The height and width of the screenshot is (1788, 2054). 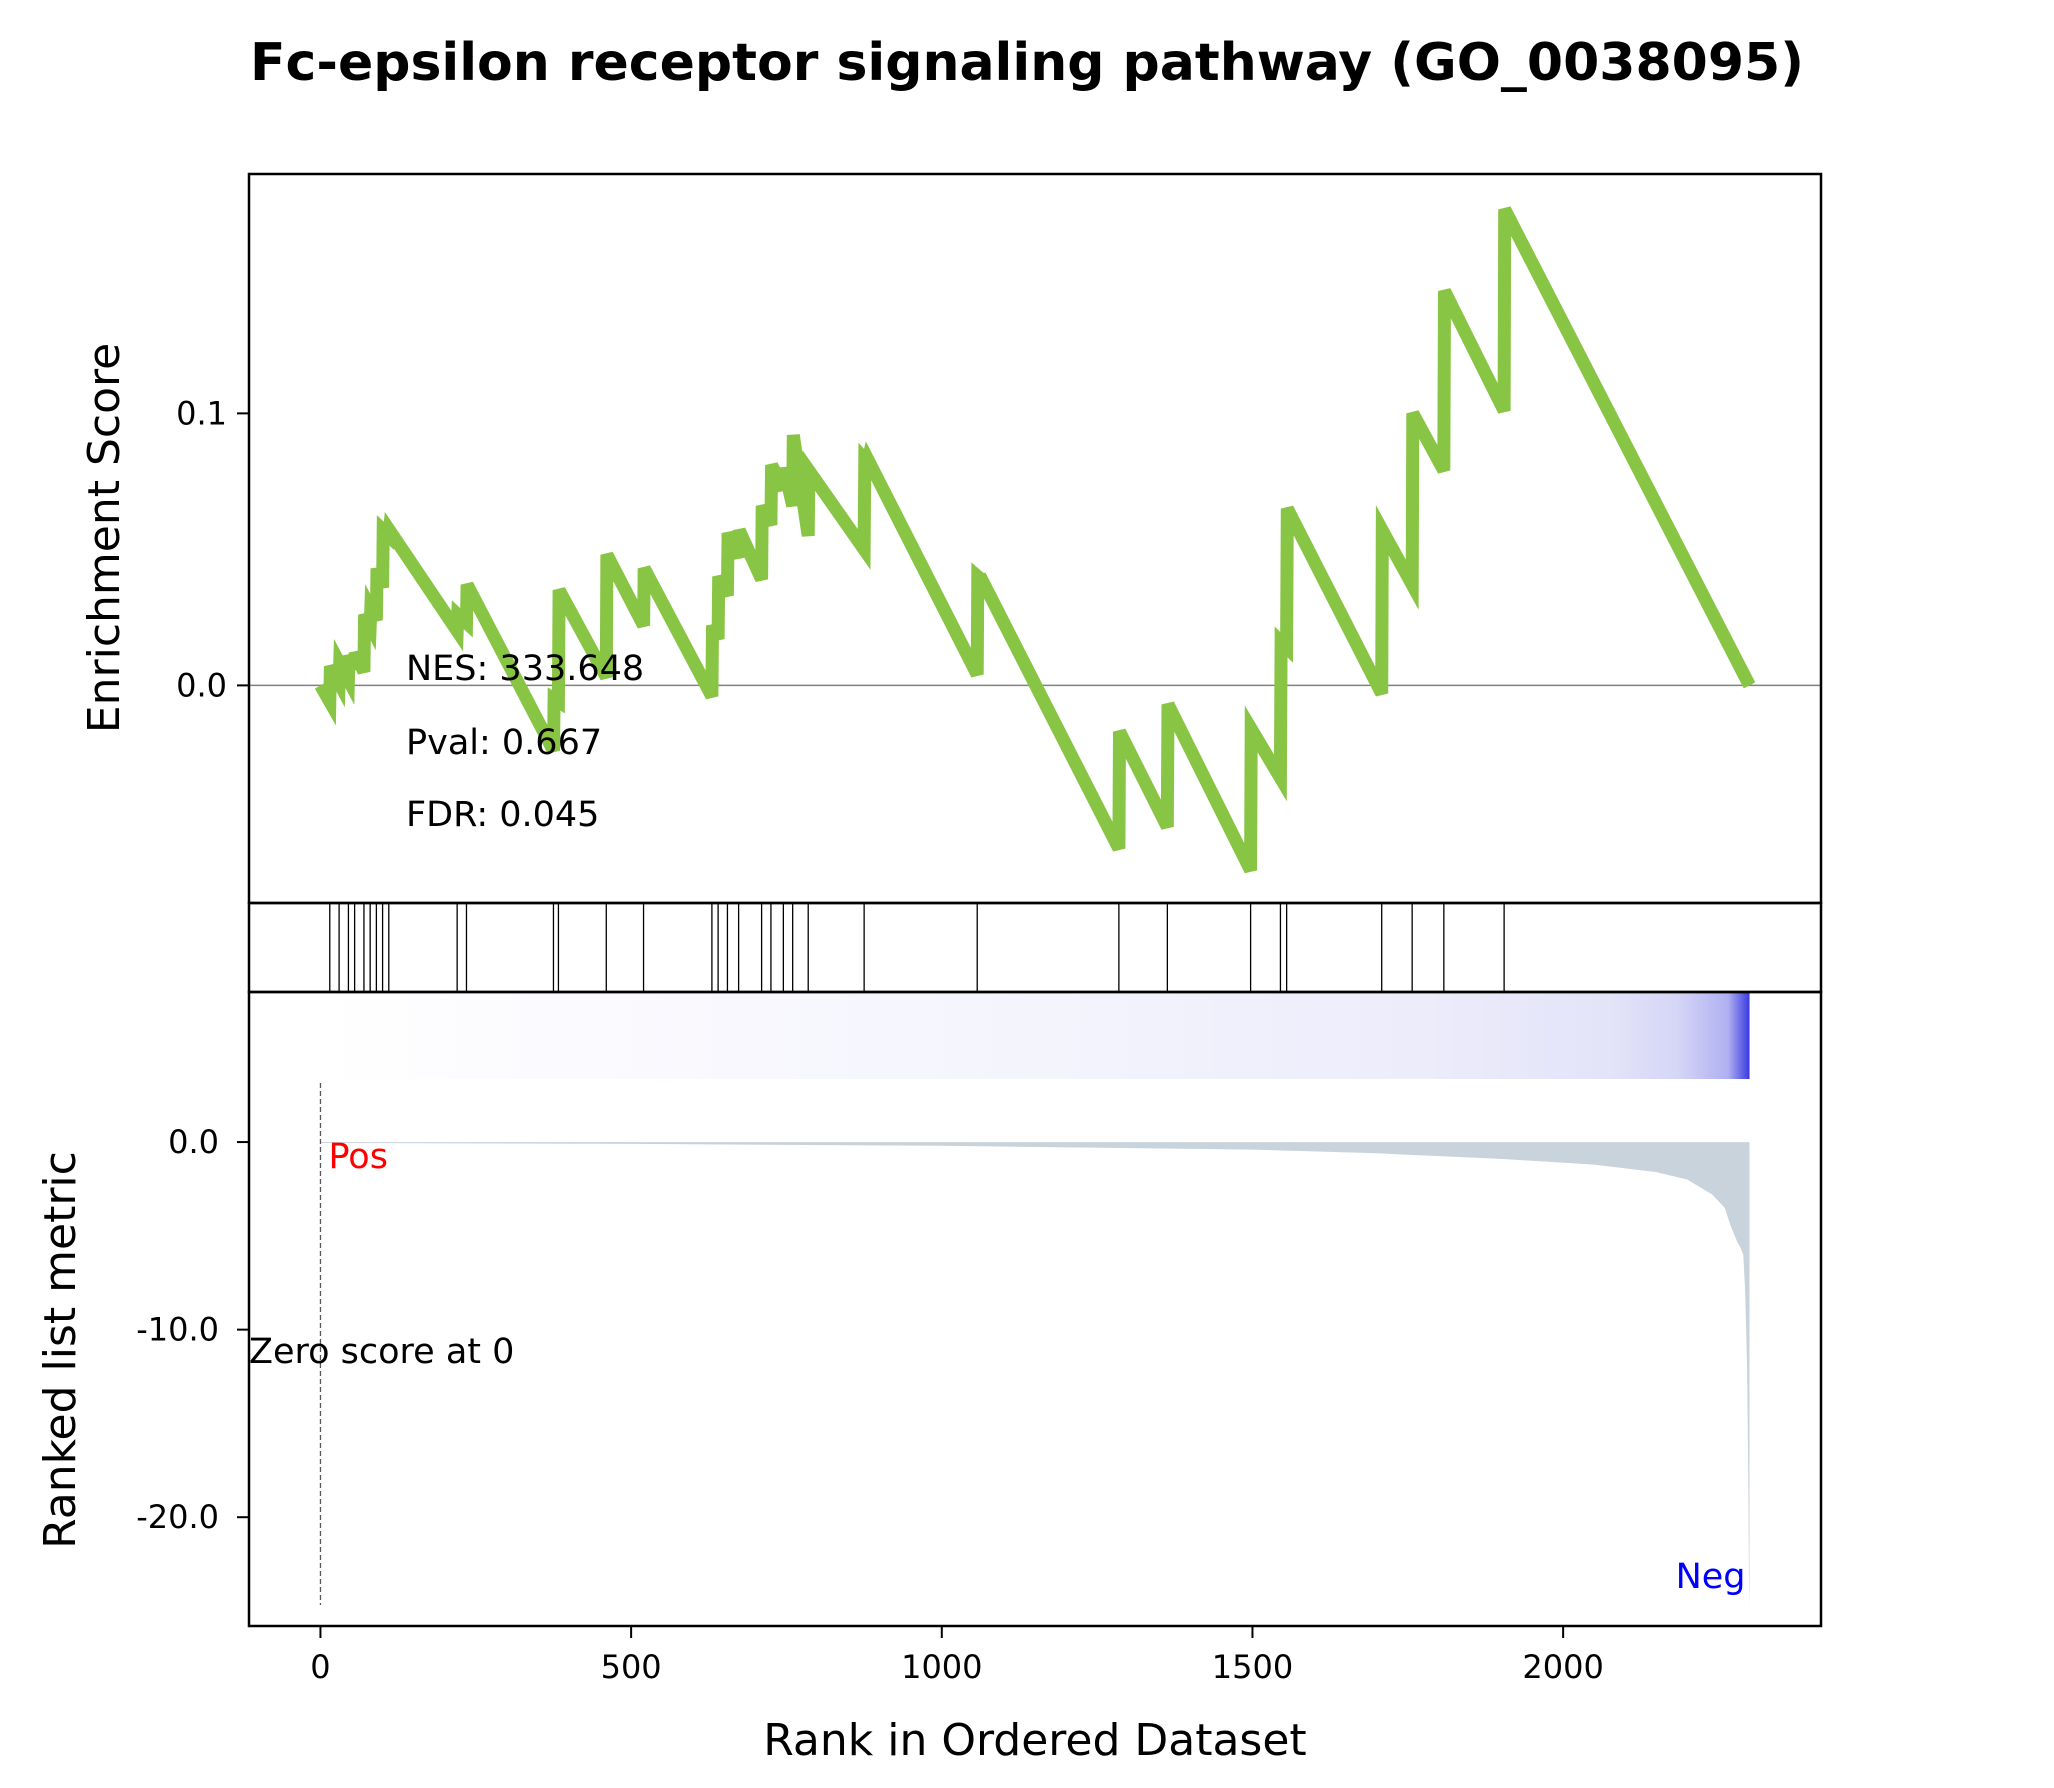 I want to click on nes-annotation: NES: 333.648, so click(x=525, y=669).